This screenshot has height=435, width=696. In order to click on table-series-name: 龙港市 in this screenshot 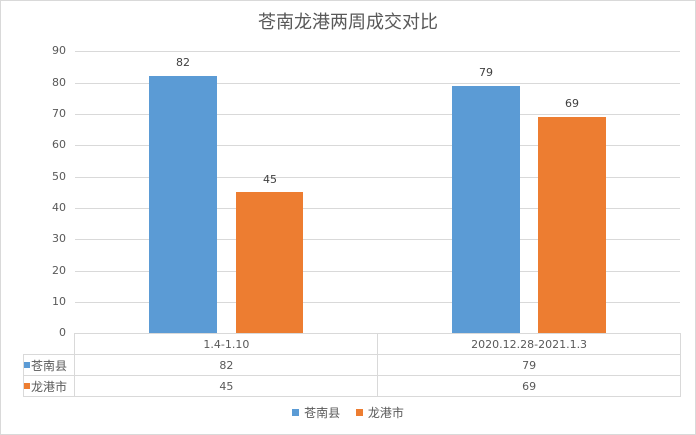, I will do `click(49, 386)`.